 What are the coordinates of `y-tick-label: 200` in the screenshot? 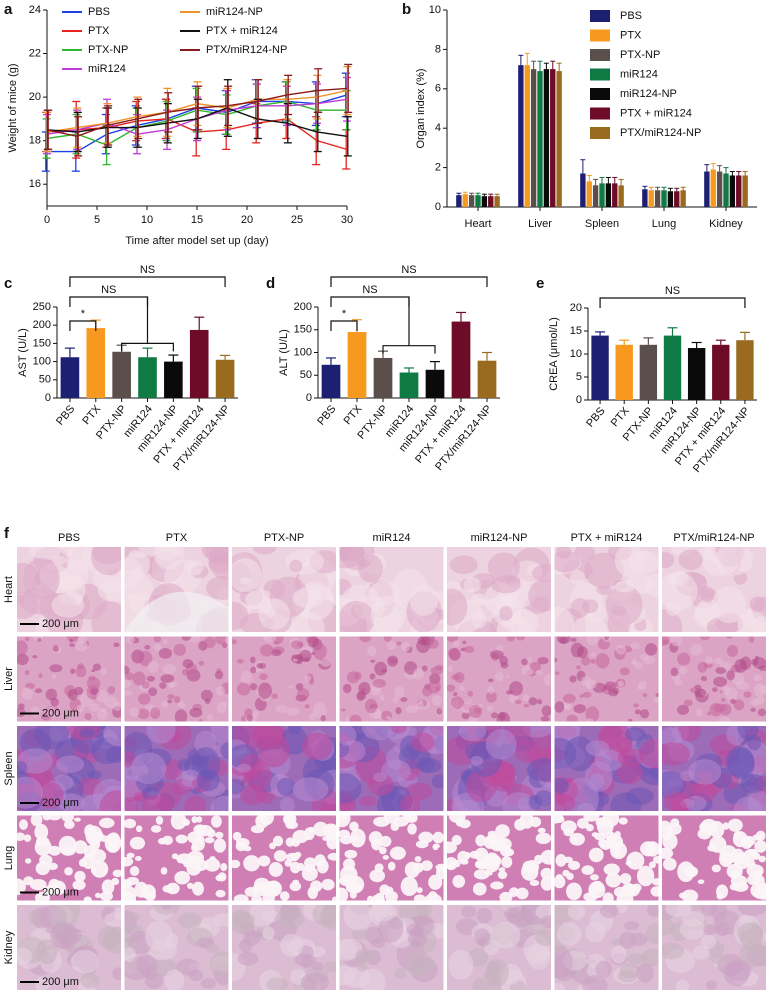 It's located at (42, 325).